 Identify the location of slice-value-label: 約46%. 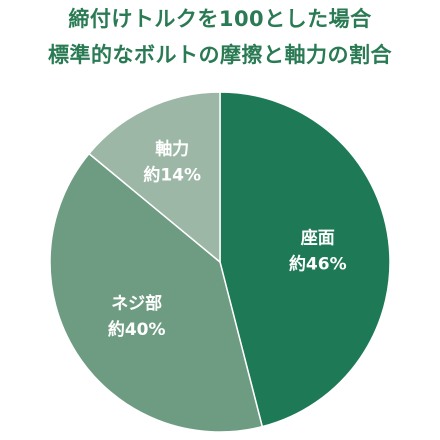
(318, 264).